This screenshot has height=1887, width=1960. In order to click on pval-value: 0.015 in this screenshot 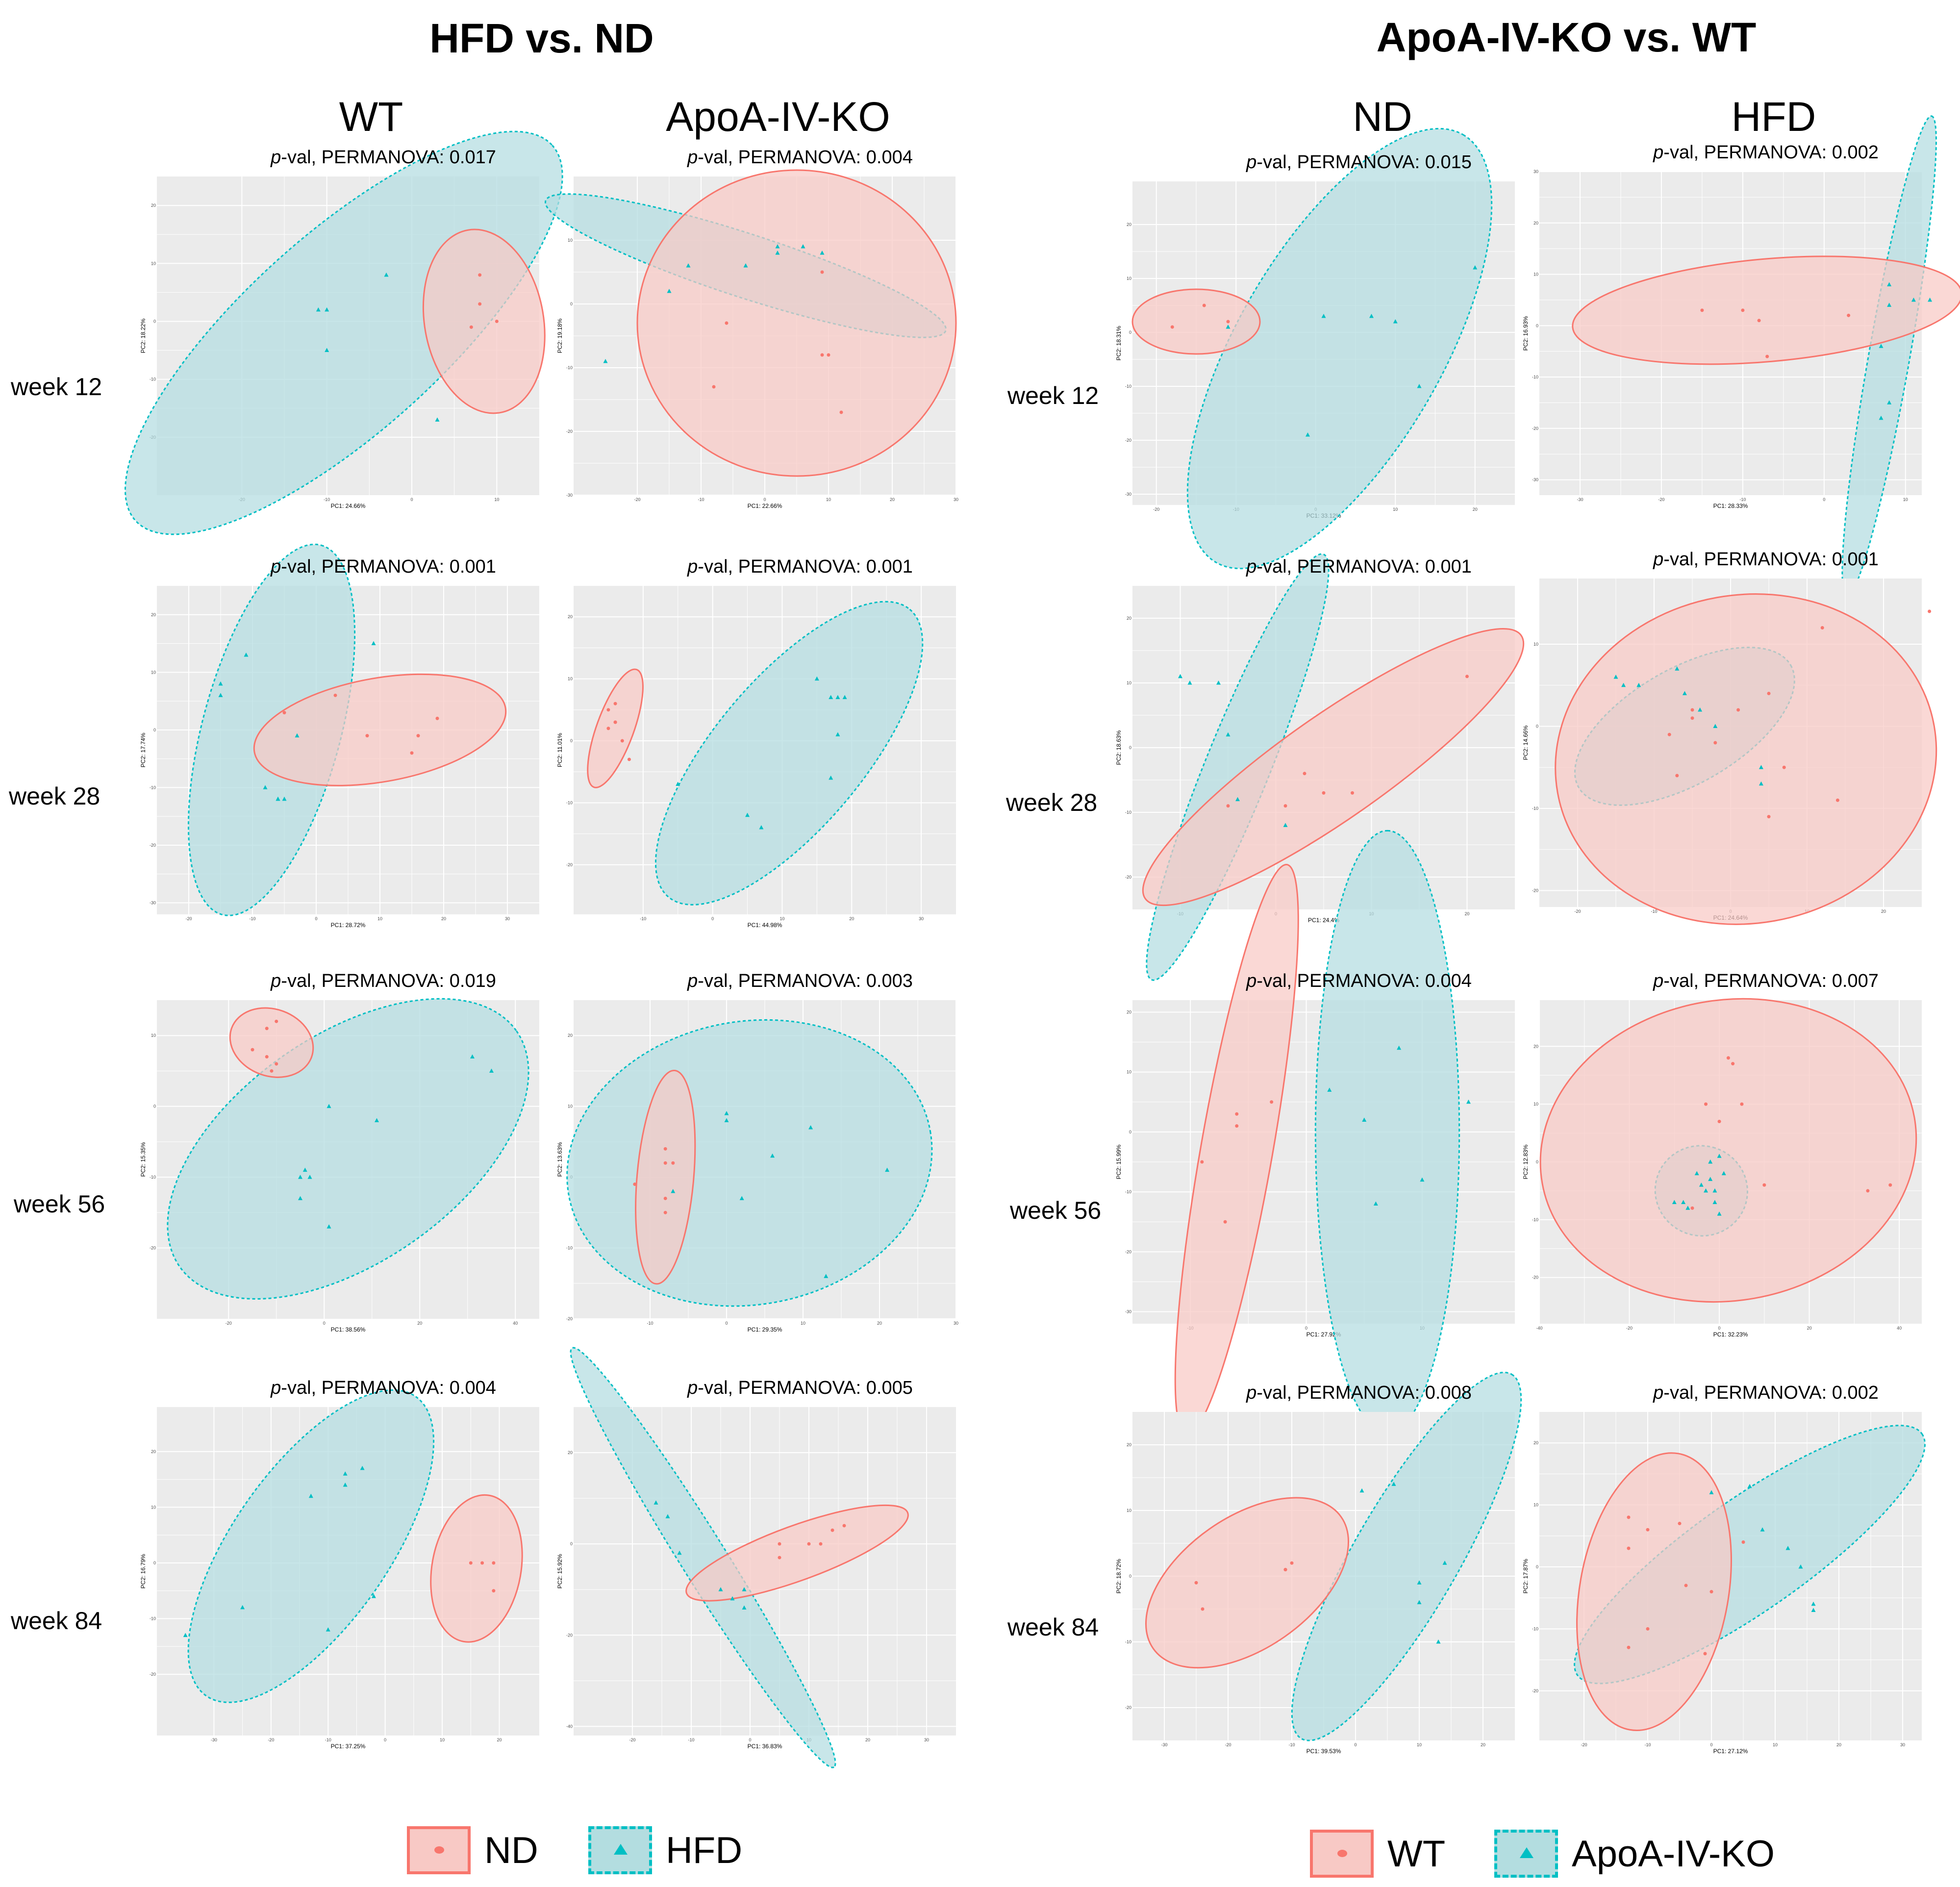, I will do `click(1448, 163)`.